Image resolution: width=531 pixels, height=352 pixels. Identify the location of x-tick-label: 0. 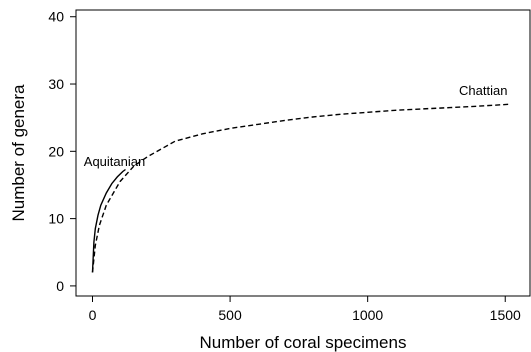
(93, 315).